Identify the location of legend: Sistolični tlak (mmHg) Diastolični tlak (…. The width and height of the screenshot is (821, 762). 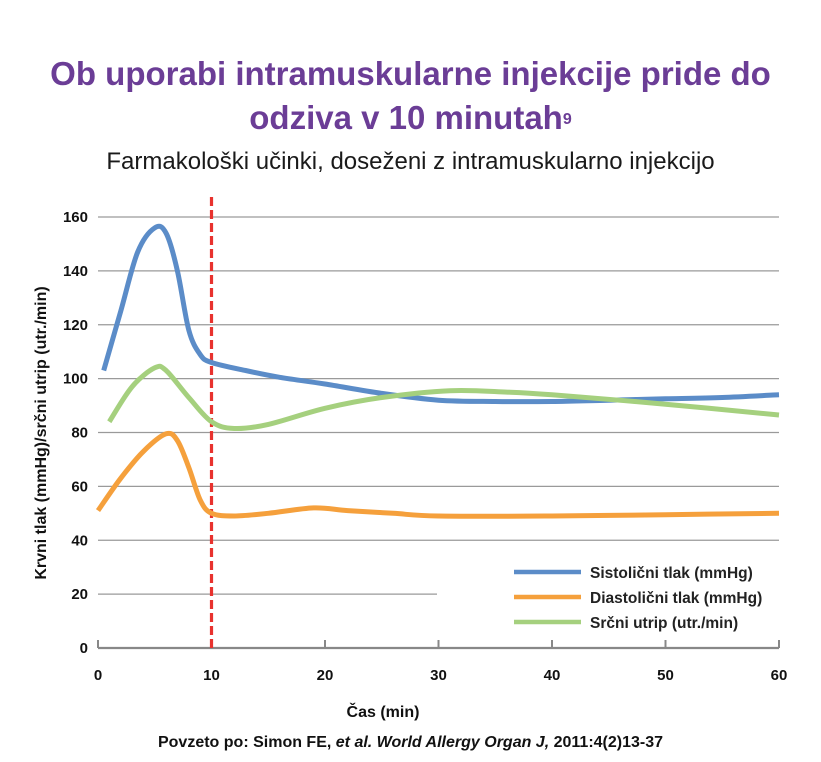
(638, 598).